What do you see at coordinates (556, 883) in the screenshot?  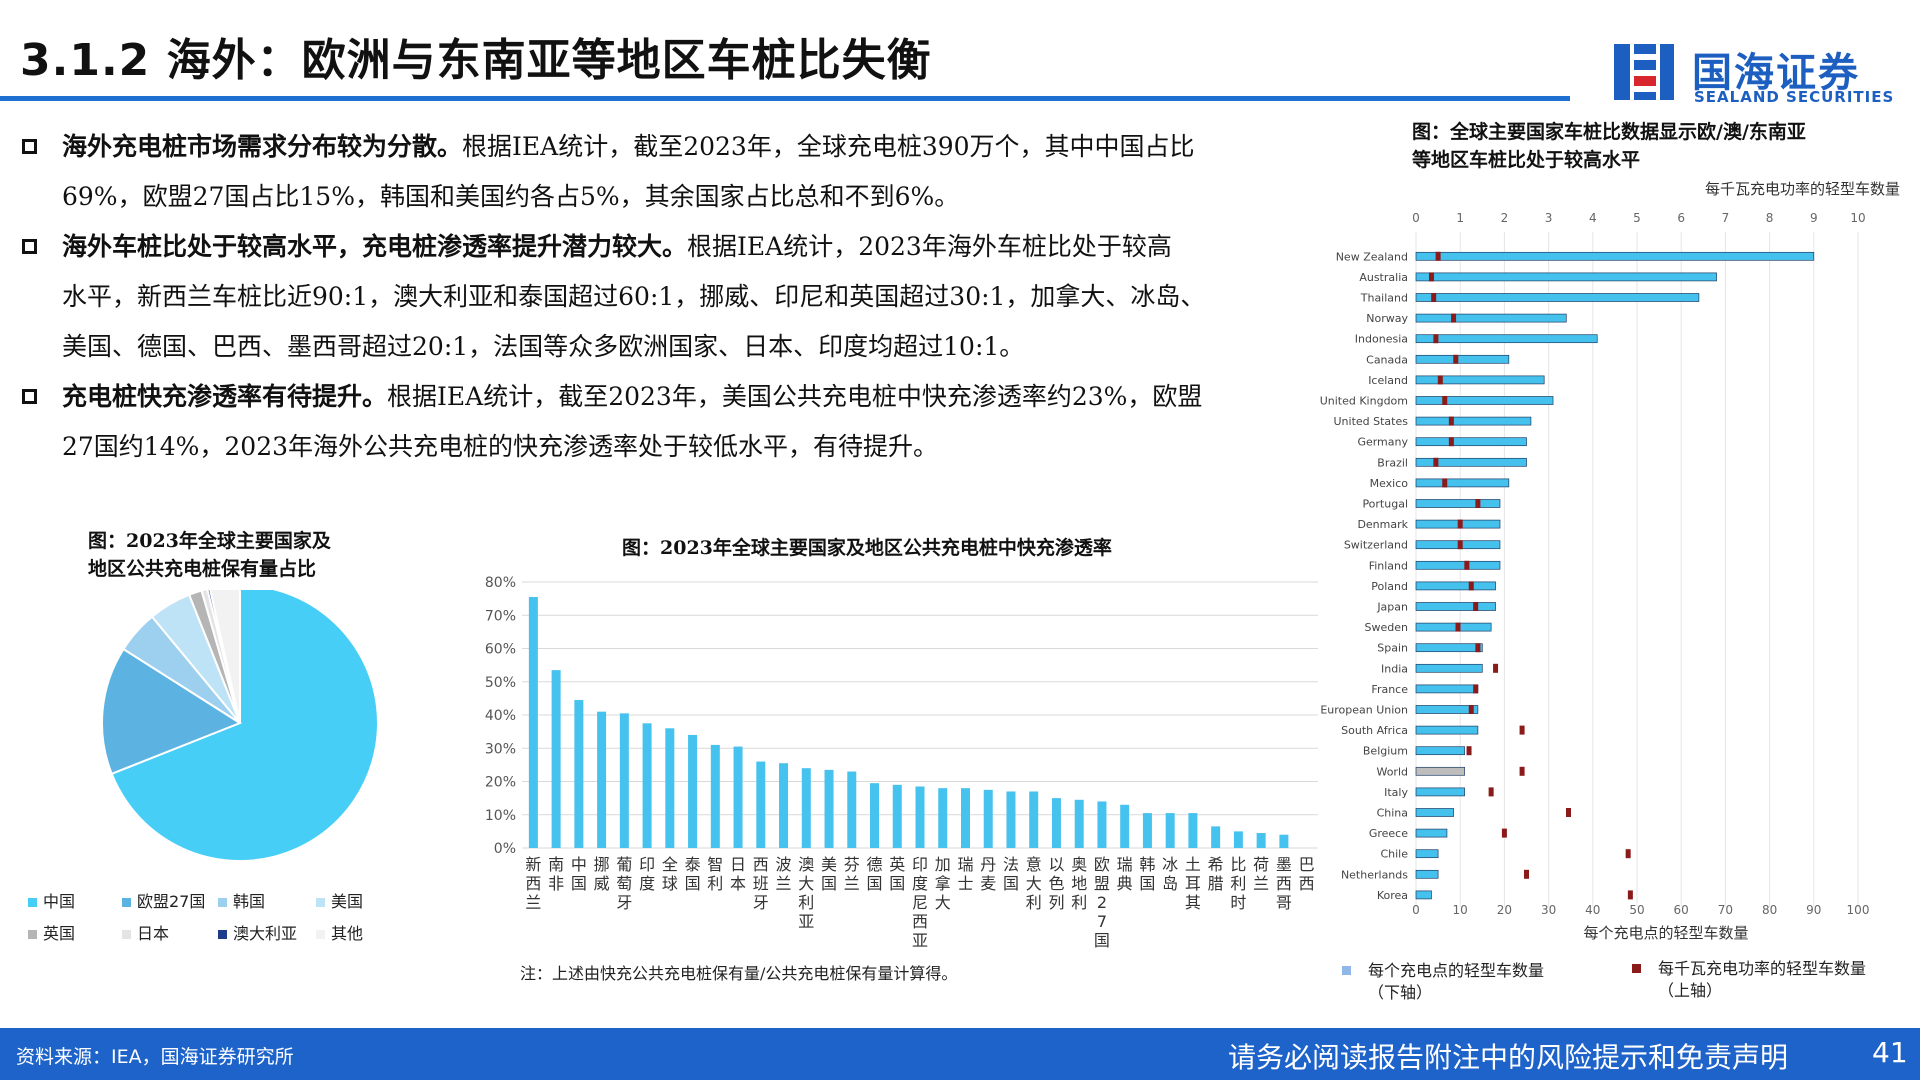 I see `x-tick-label: 非` at bounding box center [556, 883].